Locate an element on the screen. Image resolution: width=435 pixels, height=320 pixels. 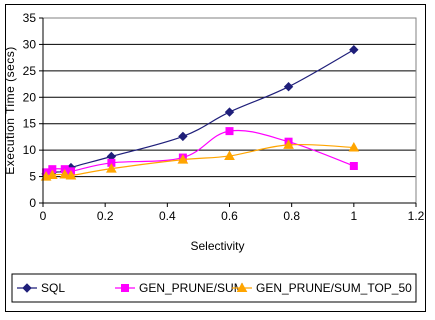
x-tick-label-5: 1 is located at coordinates (353, 216).